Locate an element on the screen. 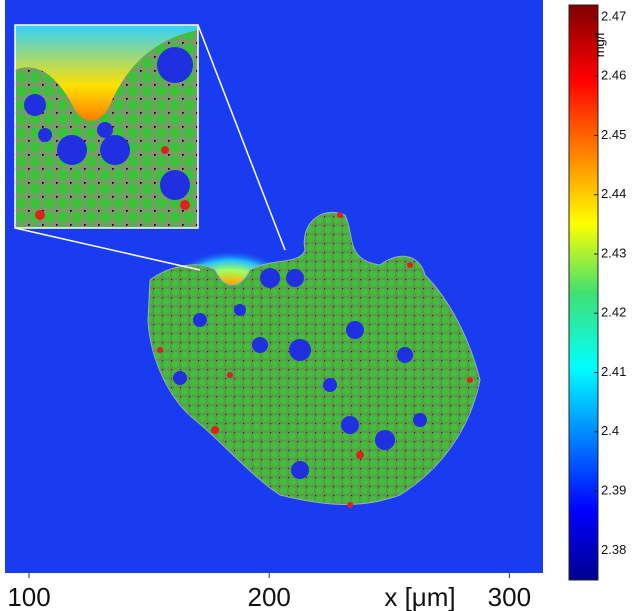 The width and height of the screenshot is (633, 611). colorbar is located at coordinates (583, 292).